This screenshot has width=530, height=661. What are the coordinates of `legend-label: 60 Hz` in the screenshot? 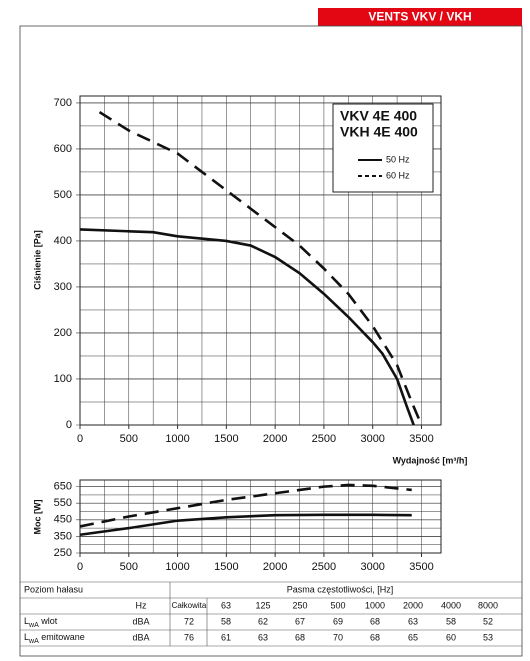 It's located at (398, 175).